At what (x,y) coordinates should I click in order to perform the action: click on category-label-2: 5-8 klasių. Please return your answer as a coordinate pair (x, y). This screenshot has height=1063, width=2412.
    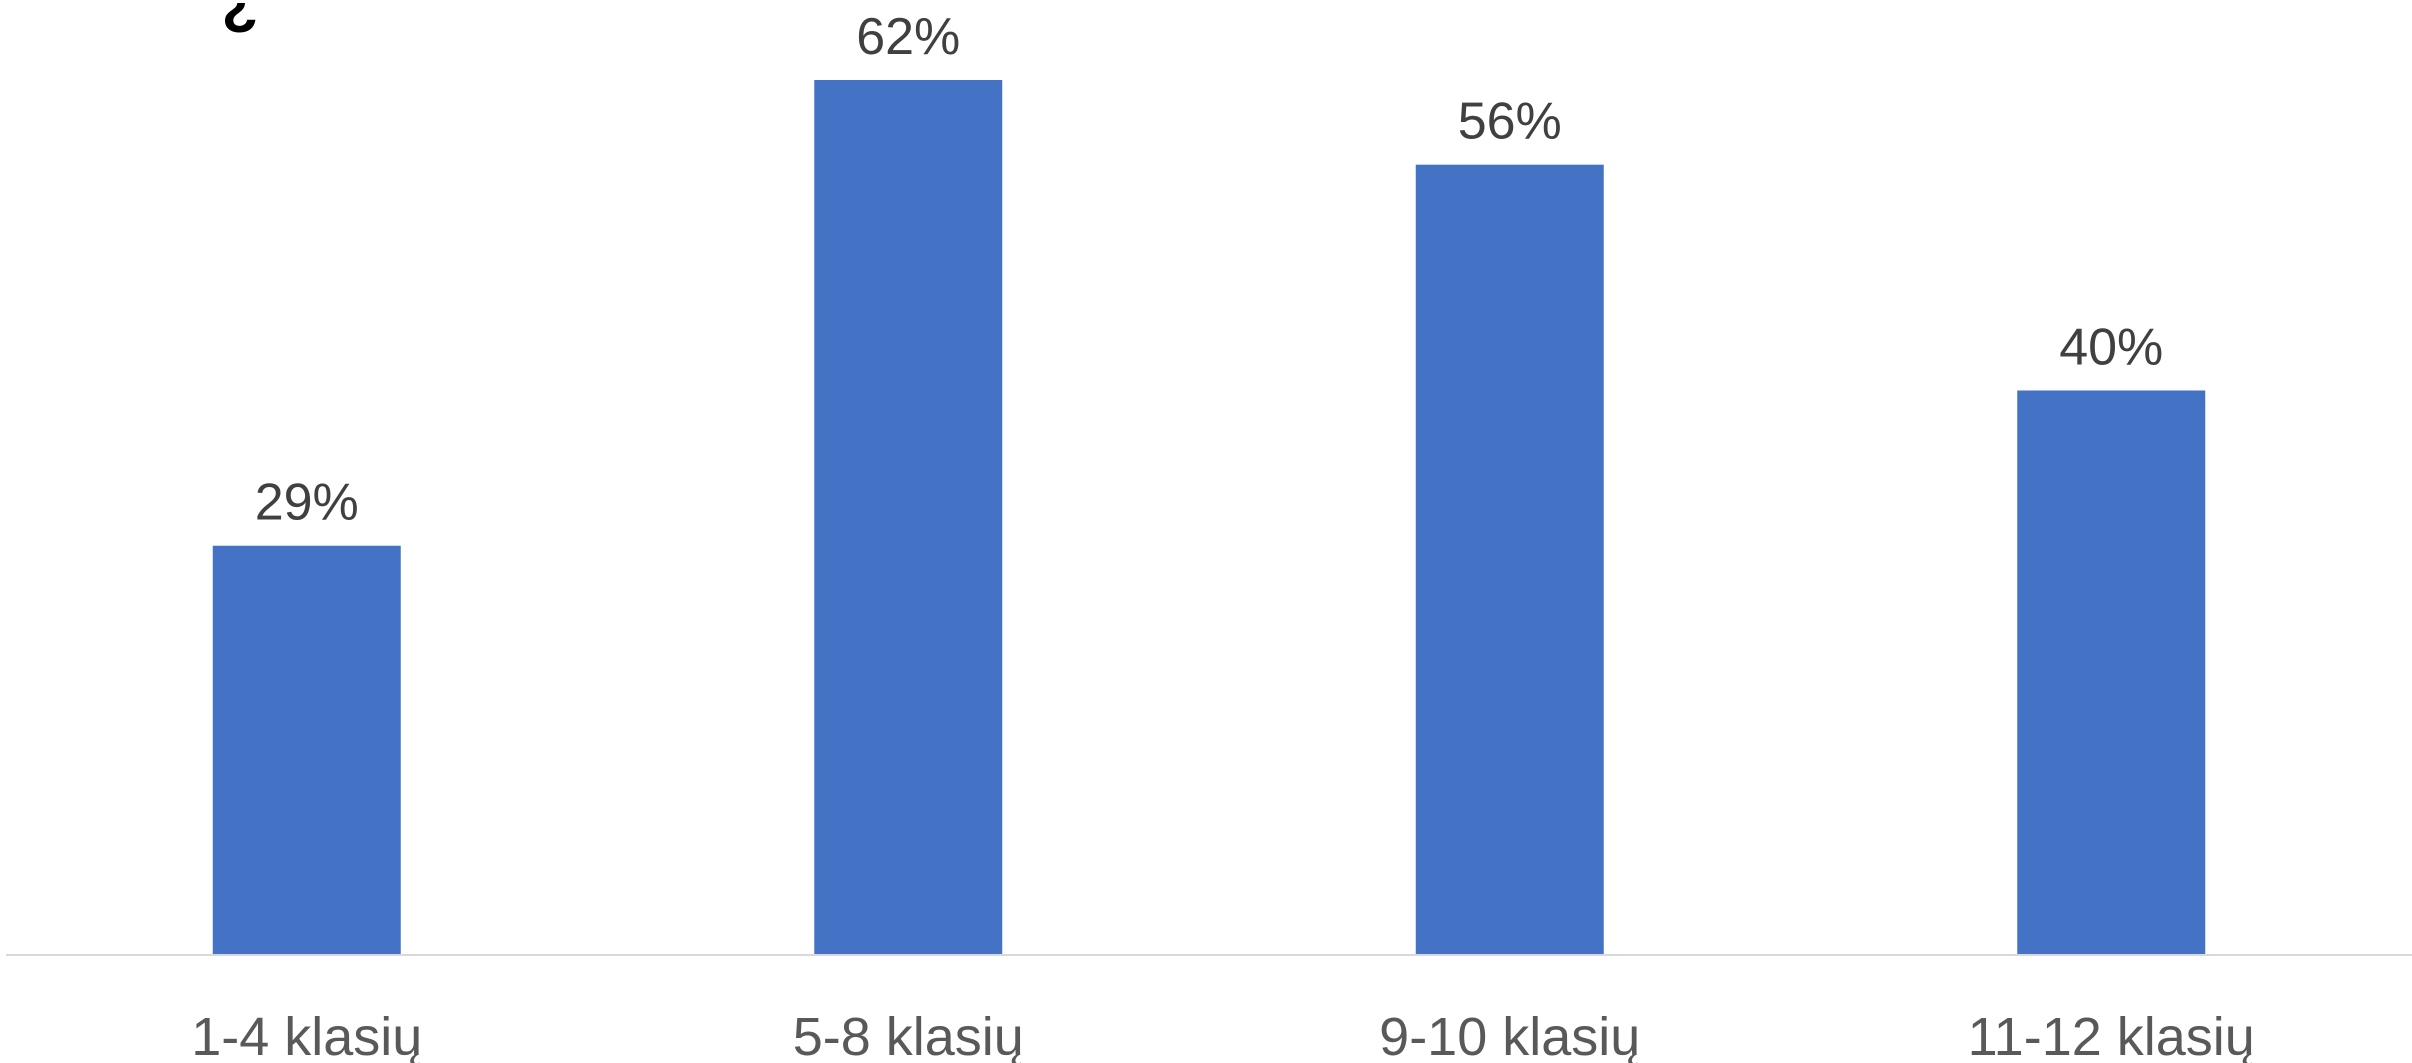
    Looking at the image, I should click on (908, 1035).